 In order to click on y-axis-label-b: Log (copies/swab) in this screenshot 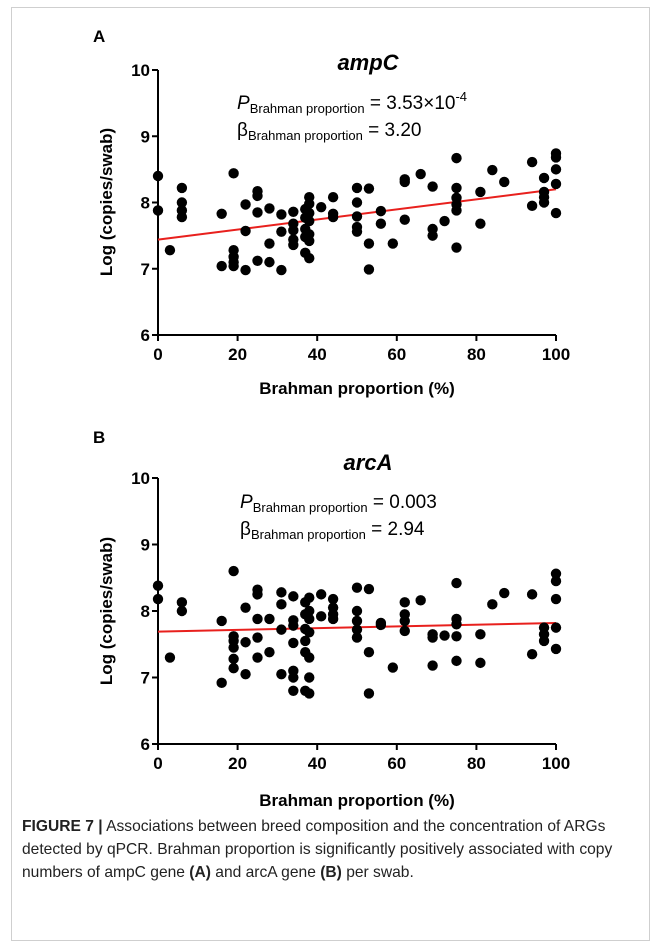, I will do `click(106, 611)`.